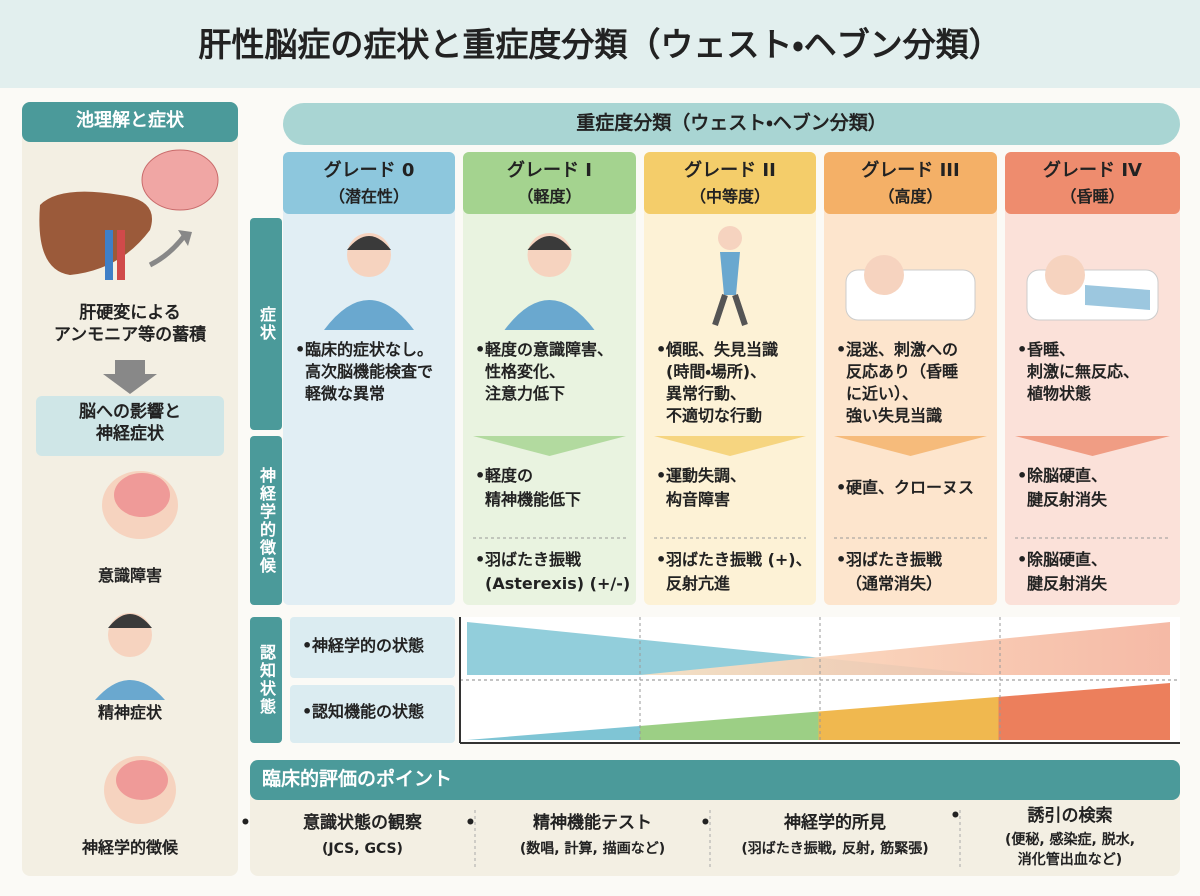 This screenshot has height=896, width=1200. What do you see at coordinates (129, 575) in the screenshot?
I see `symptom-label: 意識障害` at bounding box center [129, 575].